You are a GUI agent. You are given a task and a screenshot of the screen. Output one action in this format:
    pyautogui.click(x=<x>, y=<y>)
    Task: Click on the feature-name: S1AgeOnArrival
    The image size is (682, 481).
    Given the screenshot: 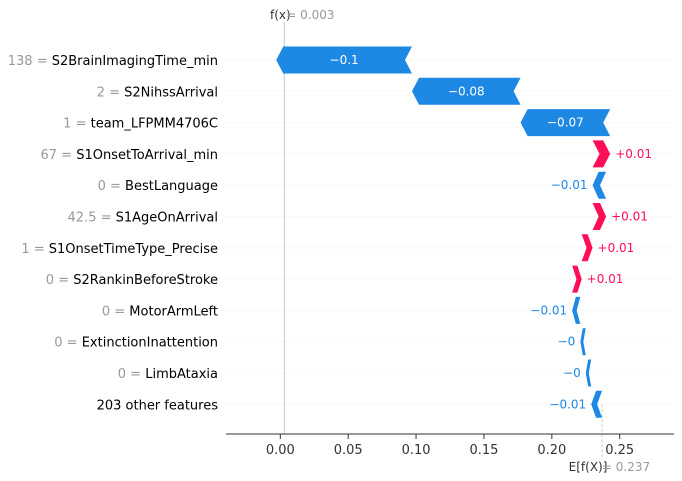 What is the action you would take?
    pyautogui.click(x=167, y=218)
    